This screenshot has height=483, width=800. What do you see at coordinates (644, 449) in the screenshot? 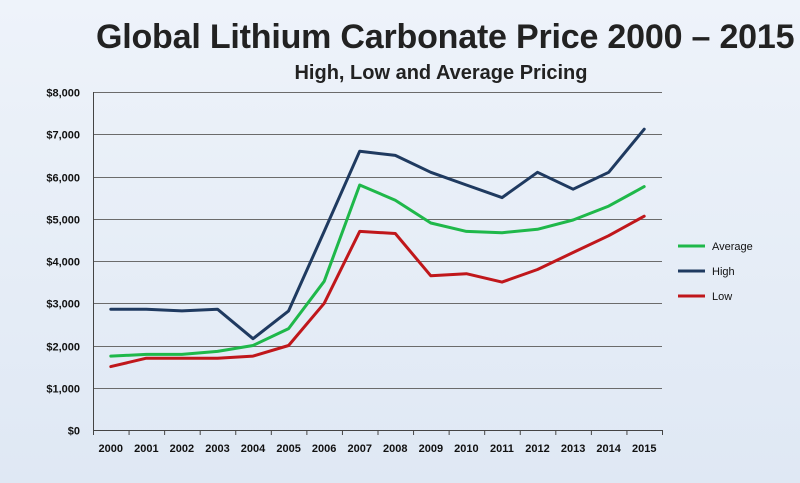
I see `x-tick-label: 2015` at bounding box center [644, 449].